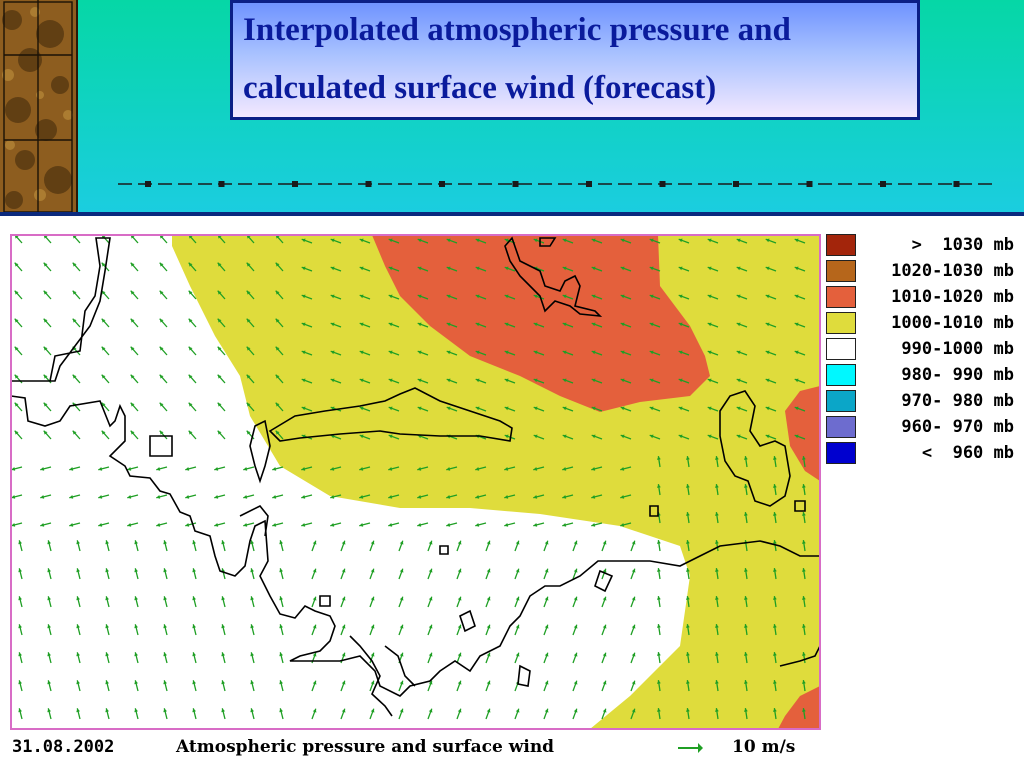  Describe the element at coordinates (517, 30) in the screenshot. I see `slide-title-line-1: Interpolated atmospheric pressure and` at that location.